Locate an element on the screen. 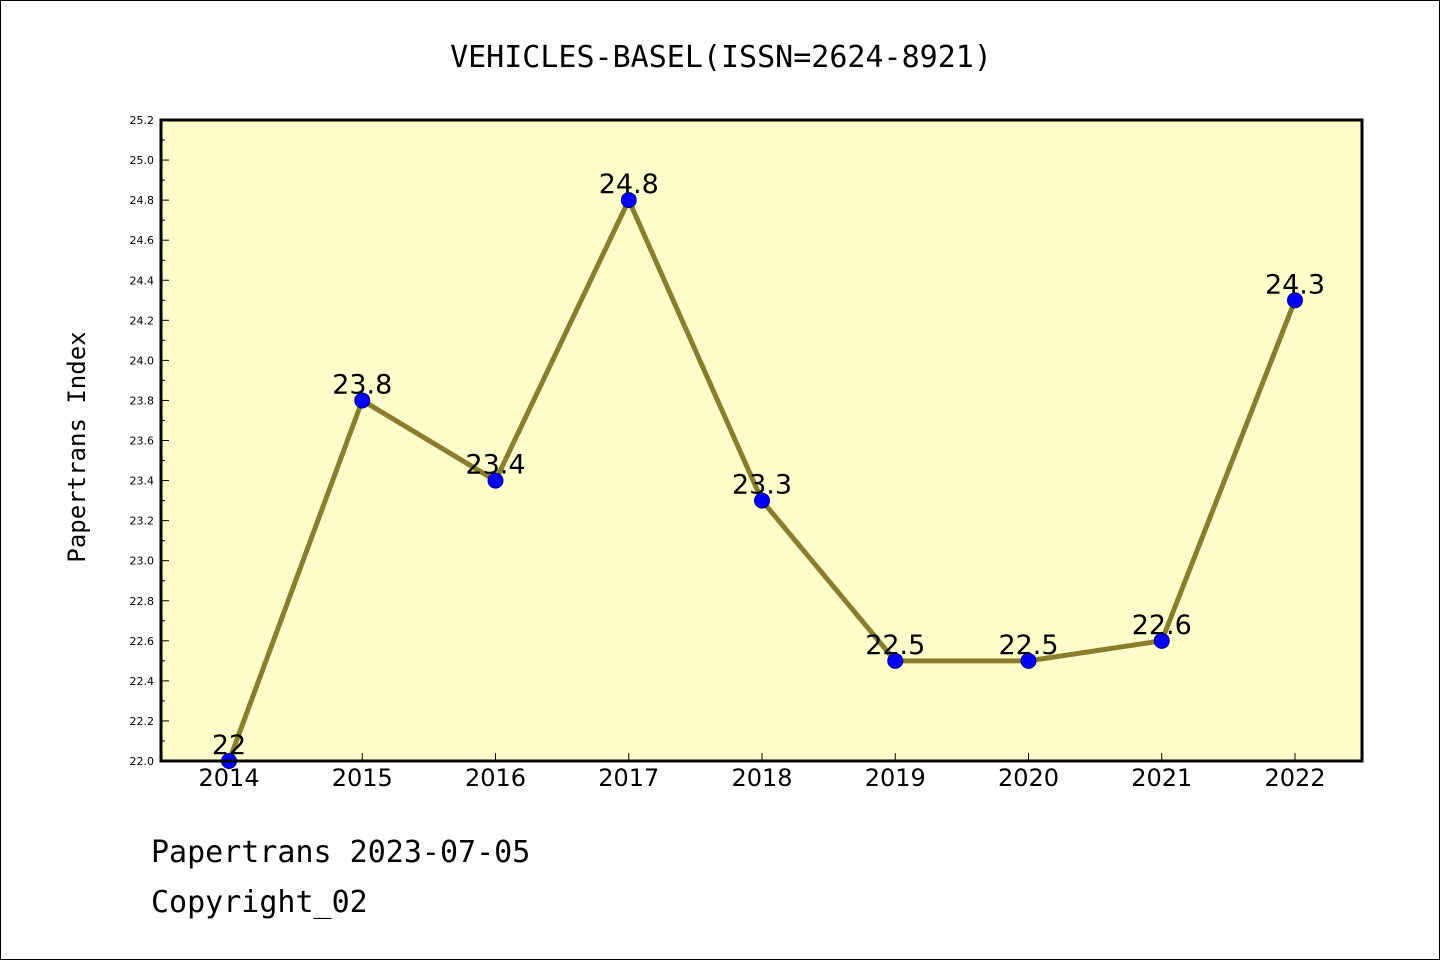 The width and height of the screenshot is (1440, 960). y-tick-label: 22.6 is located at coordinates (142, 641).